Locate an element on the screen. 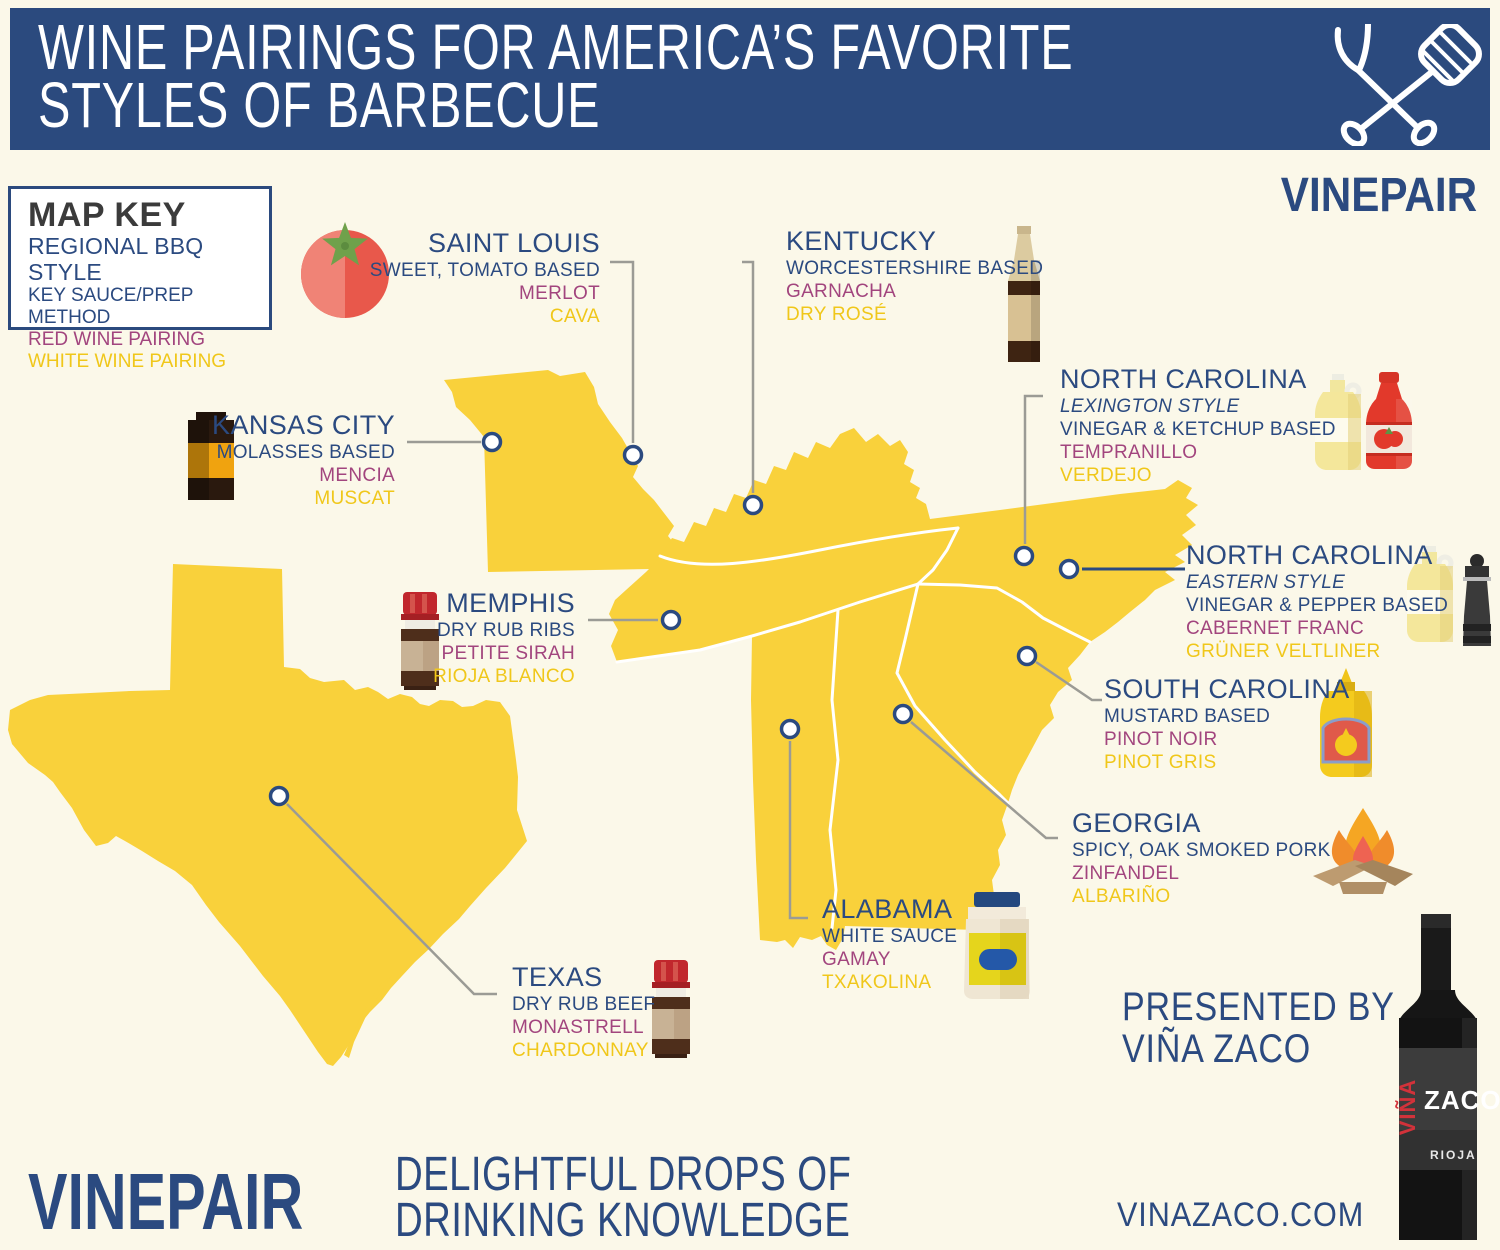 This screenshot has height=1250, width=1500. map-marker-alabama is located at coordinates (790, 729).